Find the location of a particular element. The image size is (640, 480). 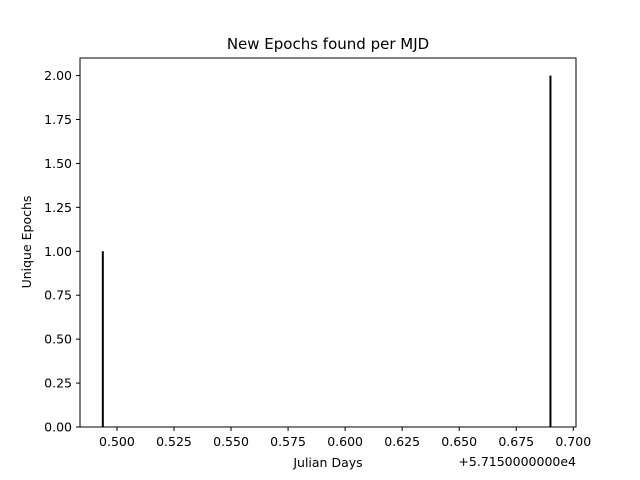

y-tick-label: 0.00 is located at coordinates (58, 427).